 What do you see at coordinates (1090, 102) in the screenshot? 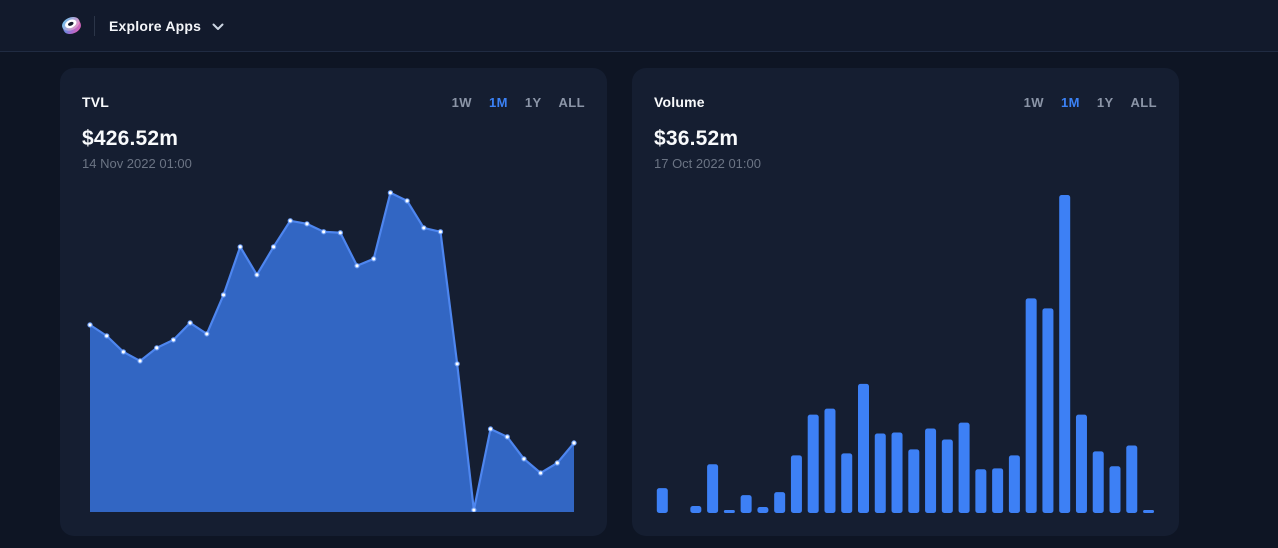
I see `volume-time-range-selector: 1W 1M 1Y ALL` at bounding box center [1090, 102].